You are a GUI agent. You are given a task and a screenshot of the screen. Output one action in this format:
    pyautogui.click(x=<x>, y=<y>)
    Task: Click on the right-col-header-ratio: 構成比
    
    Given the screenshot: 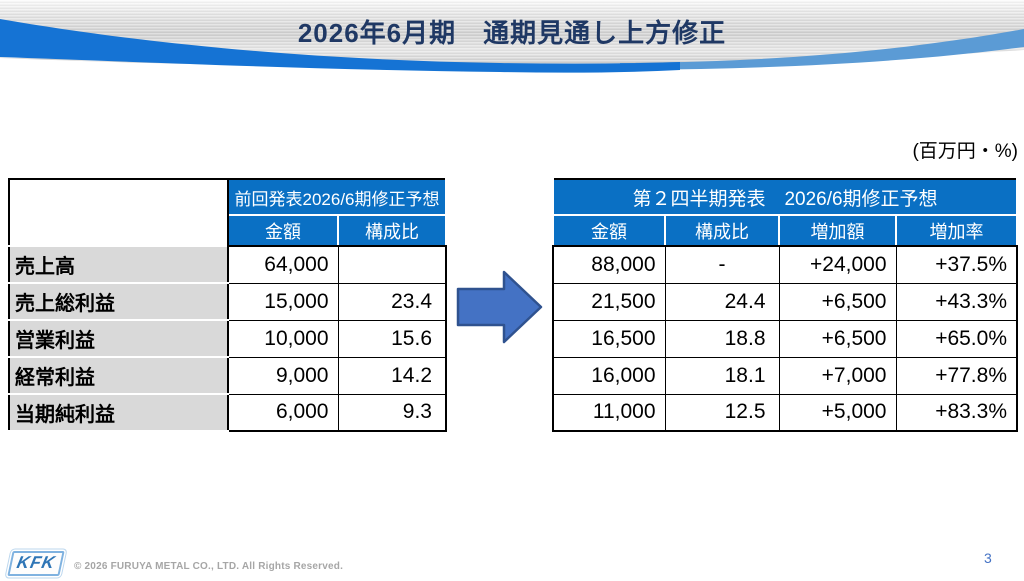 What is the action you would take?
    pyautogui.click(x=722, y=231)
    